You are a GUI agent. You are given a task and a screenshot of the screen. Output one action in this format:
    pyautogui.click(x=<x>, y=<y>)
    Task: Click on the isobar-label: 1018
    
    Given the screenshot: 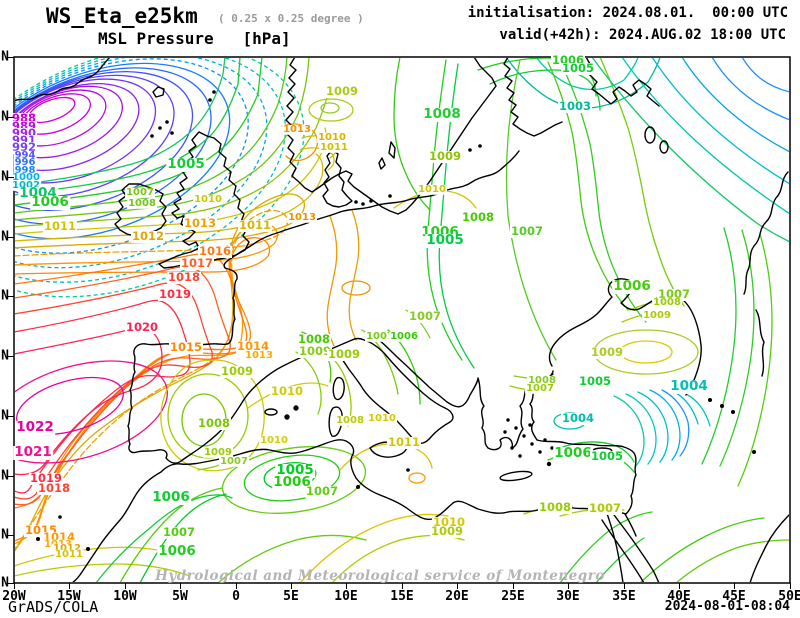 What is the action you would take?
    pyautogui.click(x=54, y=488)
    